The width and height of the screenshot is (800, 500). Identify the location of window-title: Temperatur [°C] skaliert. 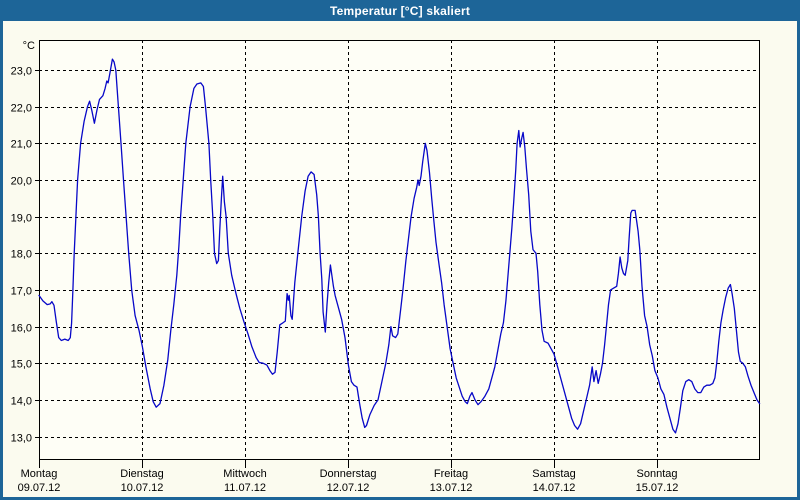
(400, 10).